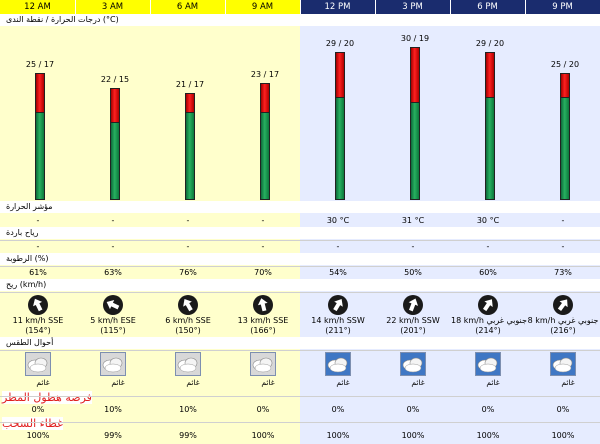 The image size is (600, 444). What do you see at coordinates (300, 285) in the screenshot?
I see `wind-section-band: ريح (km/h)` at bounding box center [300, 285].